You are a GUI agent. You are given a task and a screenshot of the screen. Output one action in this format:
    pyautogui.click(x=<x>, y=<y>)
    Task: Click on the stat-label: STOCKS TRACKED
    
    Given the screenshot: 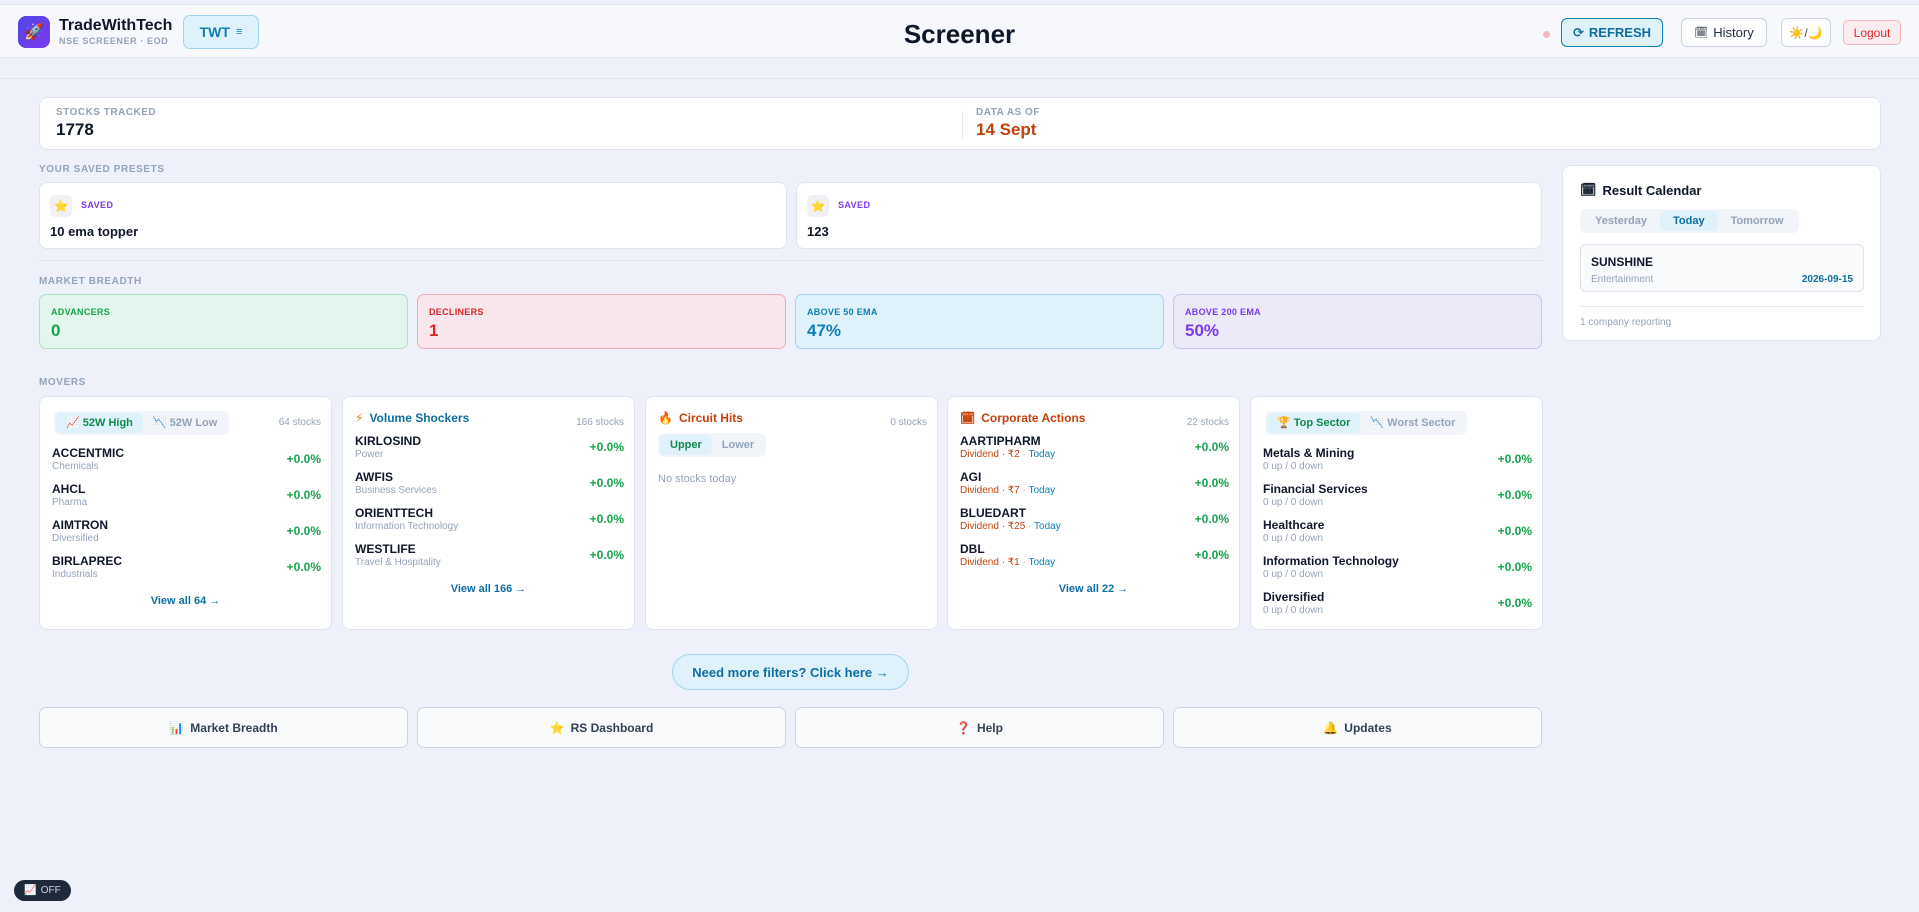 What is the action you would take?
    pyautogui.click(x=106, y=112)
    